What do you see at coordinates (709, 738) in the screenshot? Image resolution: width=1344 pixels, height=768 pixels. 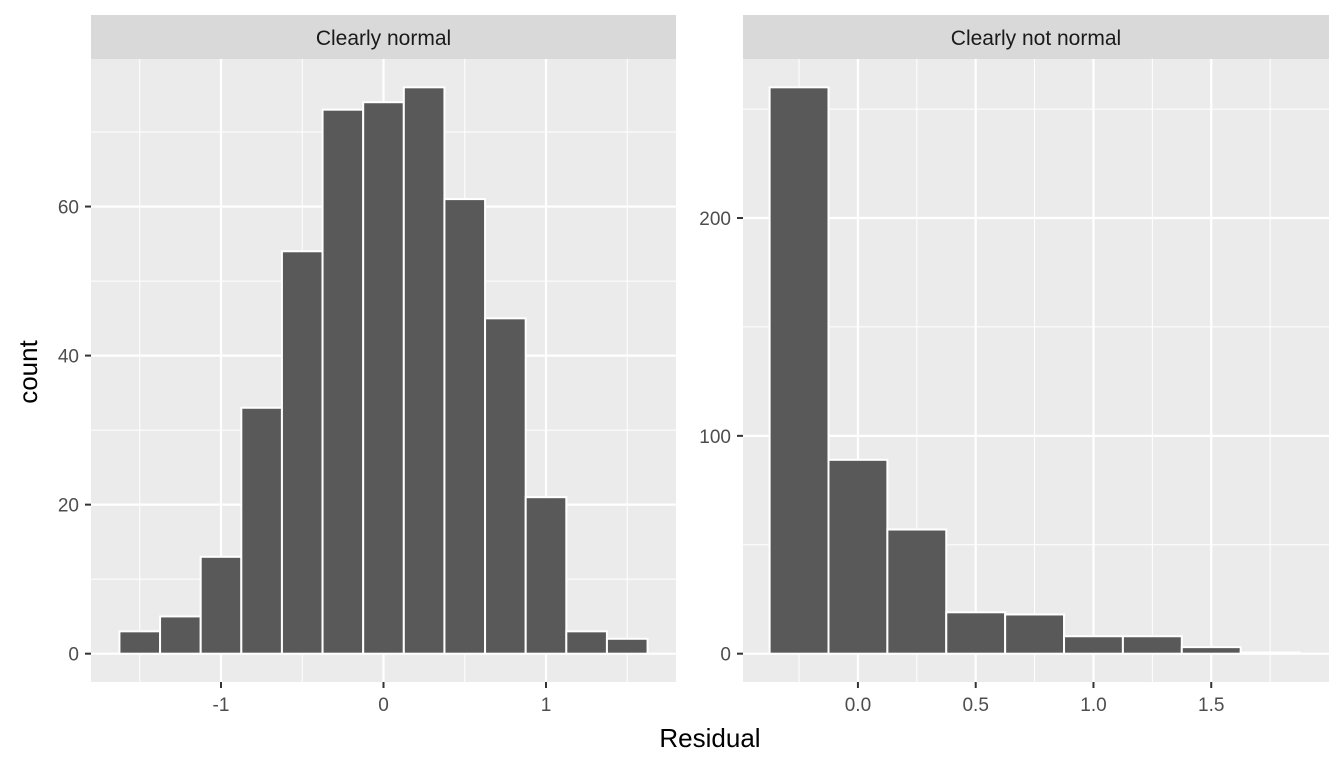 I see `x-axis-title: Residual` at bounding box center [709, 738].